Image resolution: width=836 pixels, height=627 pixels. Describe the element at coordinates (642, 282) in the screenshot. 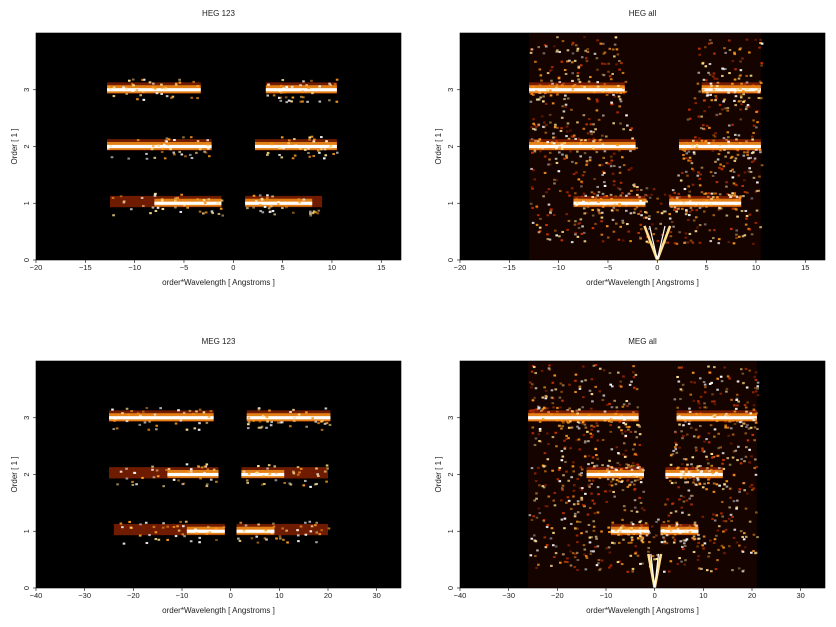

I see `x-axis-label: order*Wavelength [ Angstroms ]` at that location.